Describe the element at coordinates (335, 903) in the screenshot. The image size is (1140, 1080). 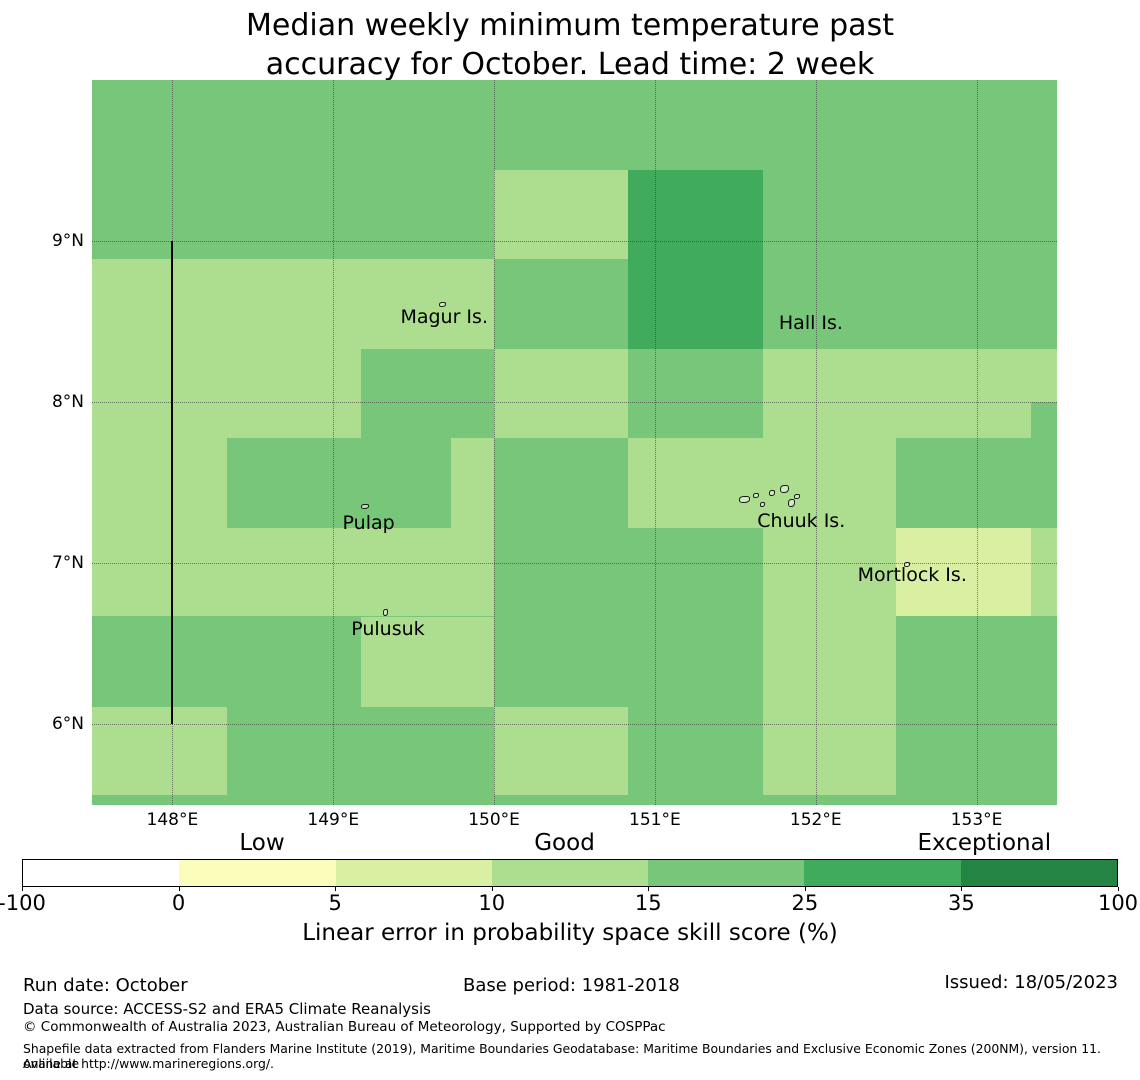
I see `colorbar-tick-label: 5` at that location.